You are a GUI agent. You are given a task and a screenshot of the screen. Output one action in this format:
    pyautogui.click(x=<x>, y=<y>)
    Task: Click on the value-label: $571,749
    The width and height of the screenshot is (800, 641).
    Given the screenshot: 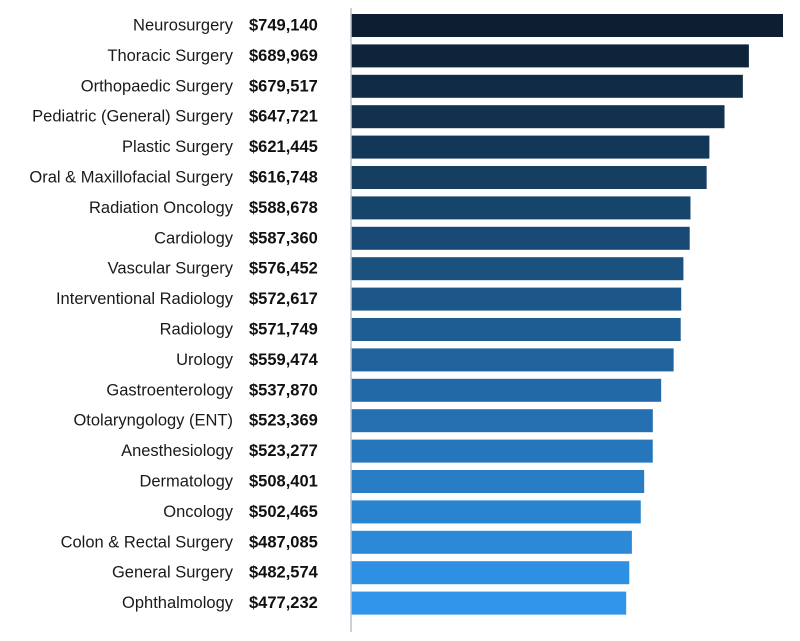 What is the action you would take?
    pyautogui.click(x=283, y=330)
    